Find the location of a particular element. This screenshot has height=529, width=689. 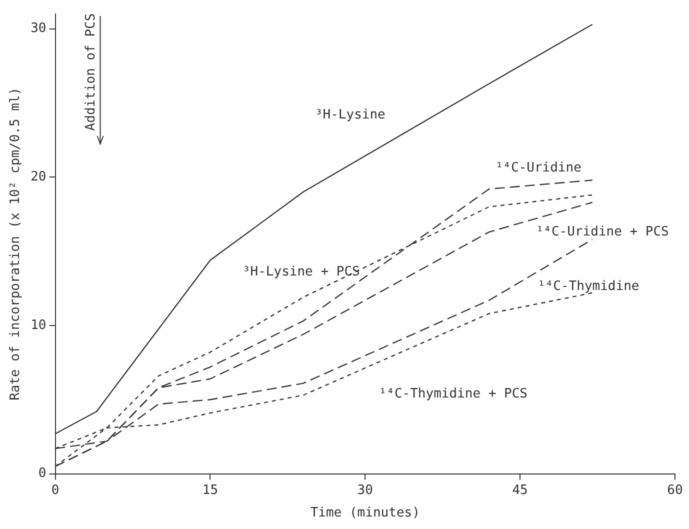

y-axis-title: Rate of incorporation (x 10² cpm/0.5 ml) is located at coordinates (16, 243).